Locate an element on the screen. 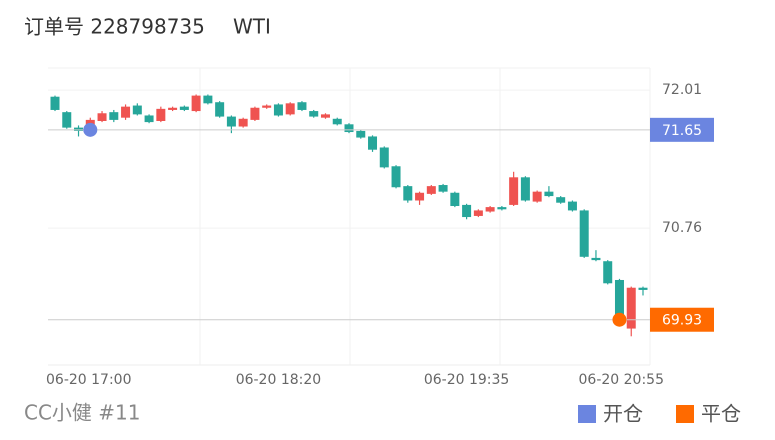 This screenshot has width=775, height=440. symbol: WTI is located at coordinates (252, 27).